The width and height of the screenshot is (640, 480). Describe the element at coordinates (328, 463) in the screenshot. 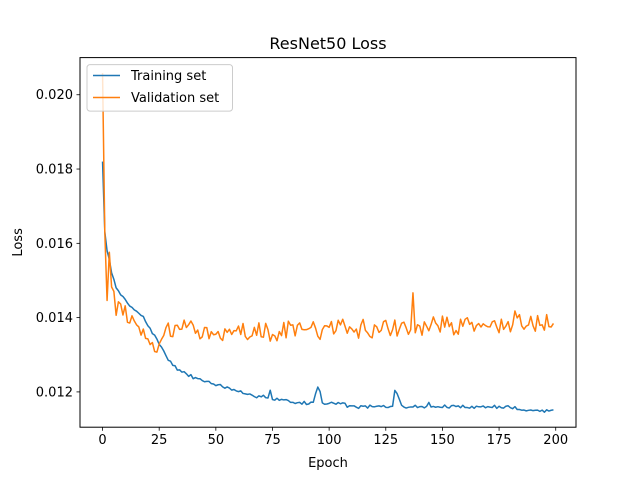

I see `x-axis-label: Epoch` at that location.